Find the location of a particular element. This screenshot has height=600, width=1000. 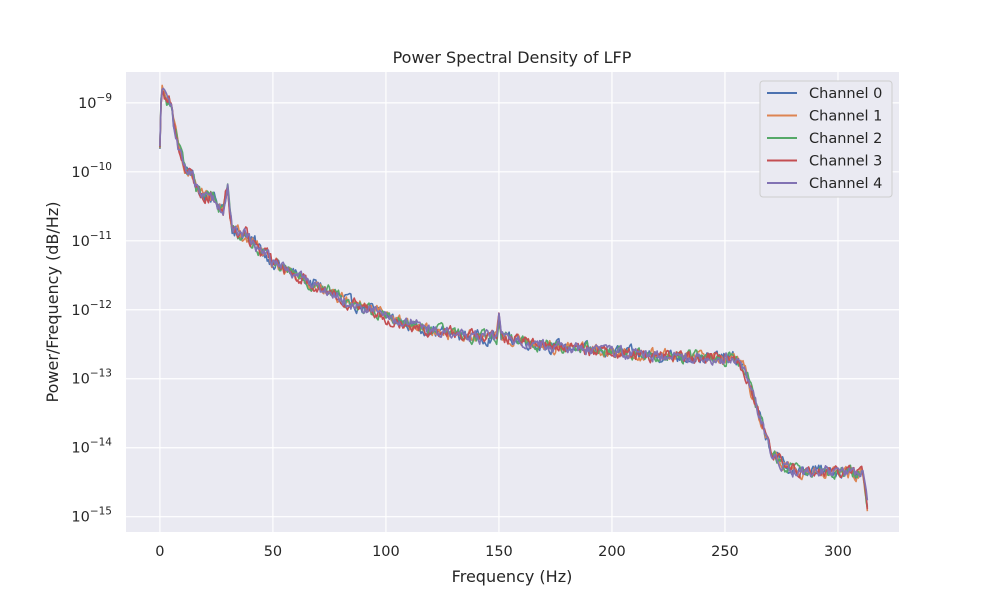

x-tick-label: 0 is located at coordinates (159, 552).